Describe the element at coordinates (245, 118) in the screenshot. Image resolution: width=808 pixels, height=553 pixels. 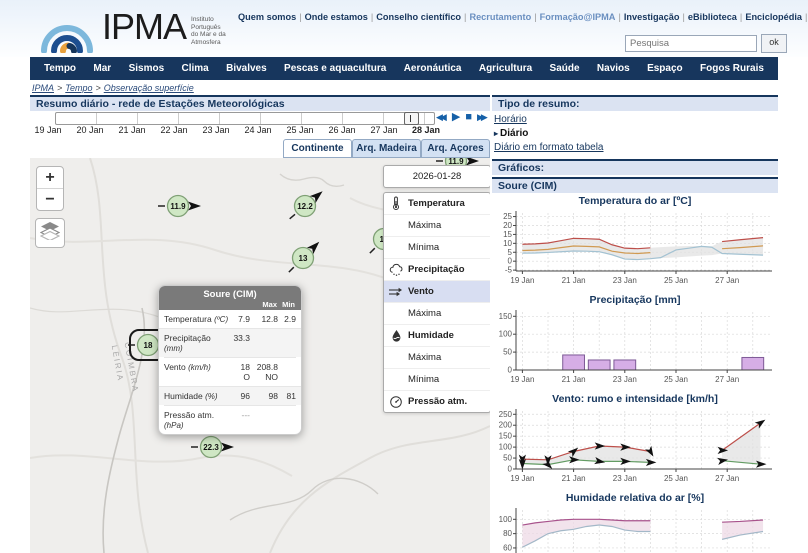
I see `date-slider` at that location.